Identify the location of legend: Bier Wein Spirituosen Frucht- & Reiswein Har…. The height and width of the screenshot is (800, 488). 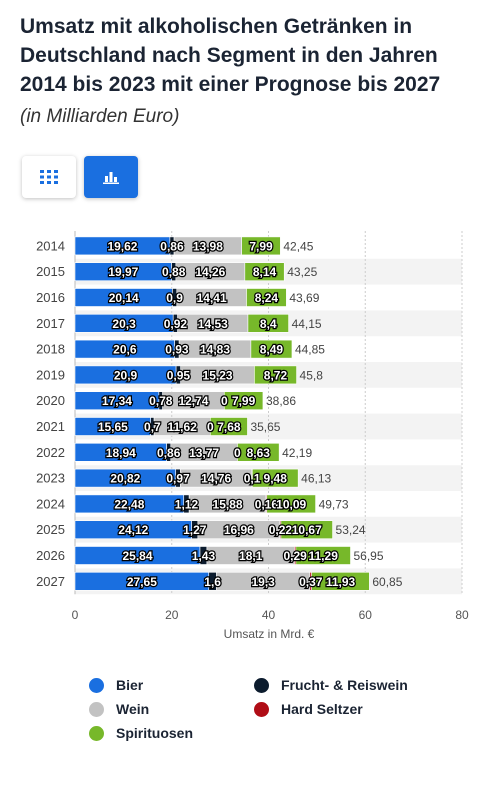
(244, 717).